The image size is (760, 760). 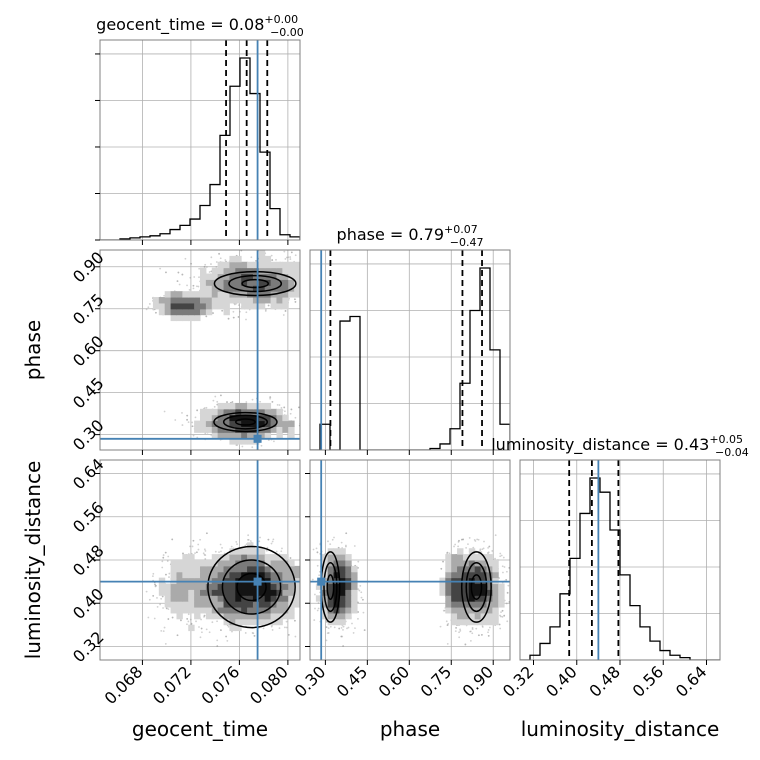 What do you see at coordinates (732, 452) in the screenshot?
I see `title-sub: −0.04` at bounding box center [732, 452].